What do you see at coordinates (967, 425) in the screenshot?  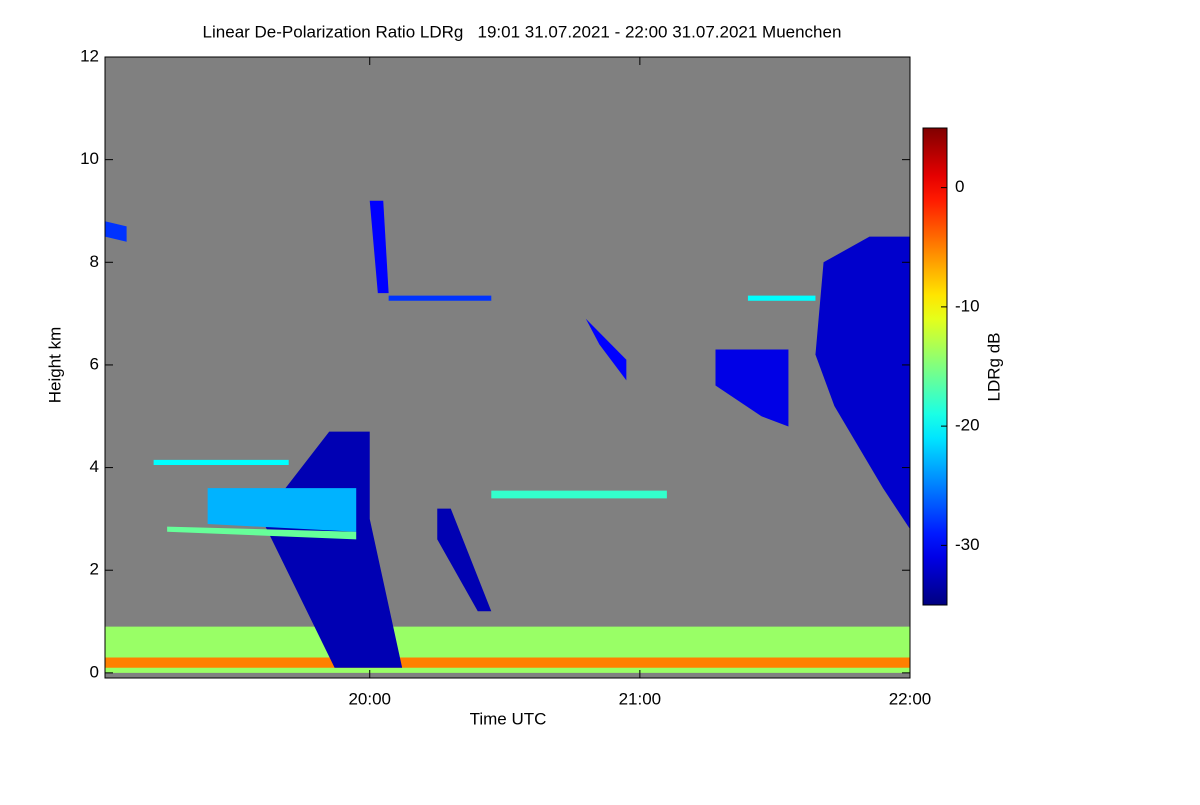 I see `colorbar-tick-label: -20` at bounding box center [967, 425].